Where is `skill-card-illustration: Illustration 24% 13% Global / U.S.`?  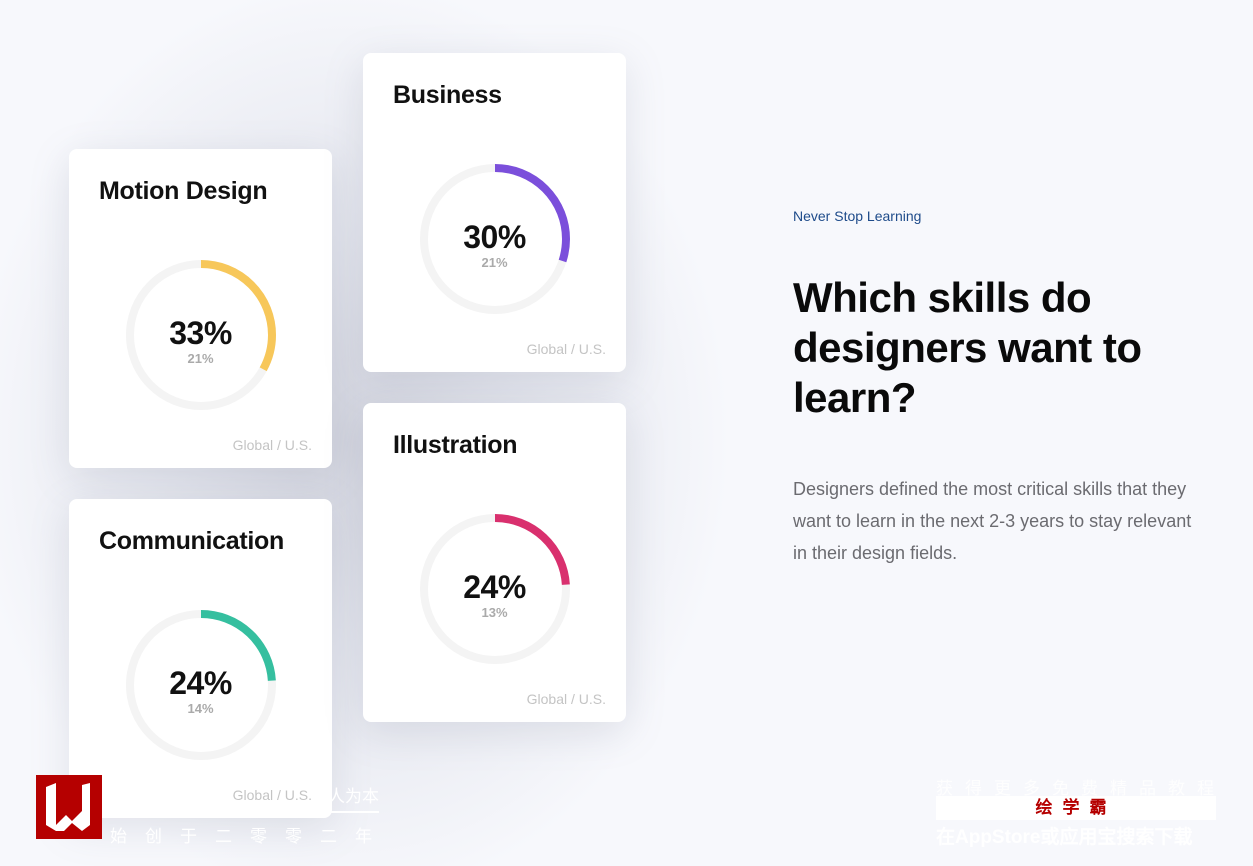
skill-card-illustration: Illustration 24% 13% Global / U.S. is located at coordinates (494, 562).